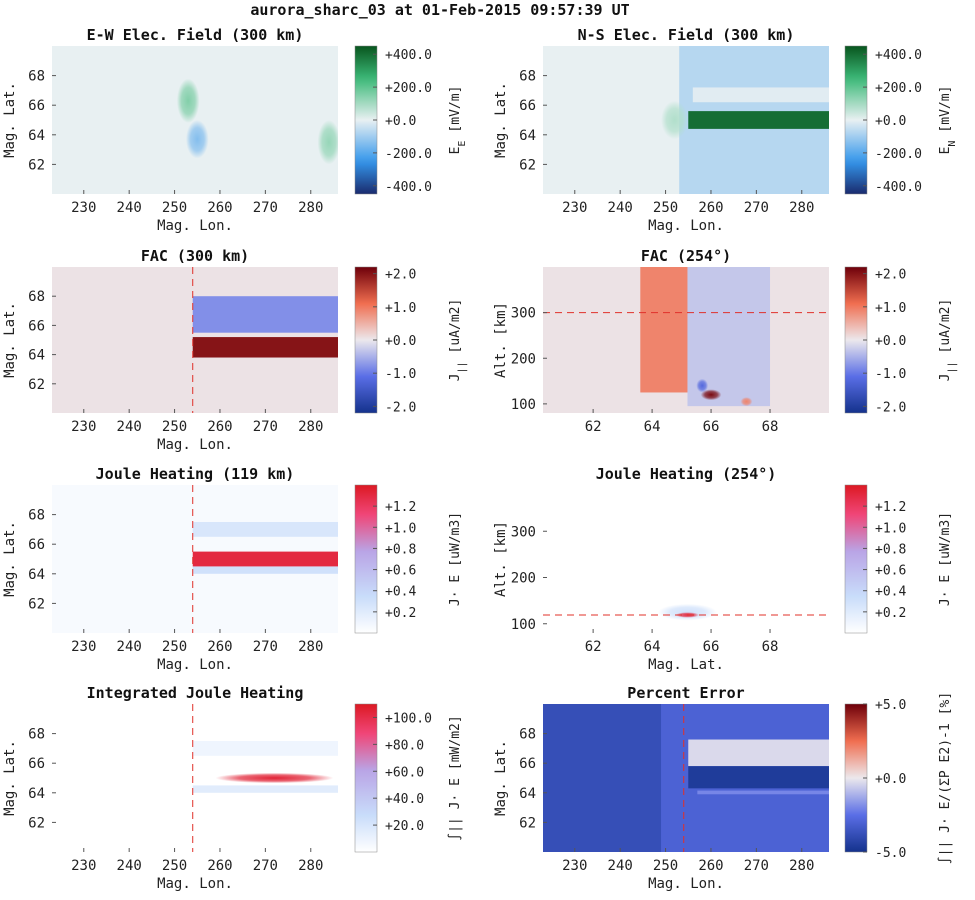 The image size is (975, 900). Describe the element at coordinates (455, 742) in the screenshot. I see `colorbar-label-unit: [mW/m2]` at that location.